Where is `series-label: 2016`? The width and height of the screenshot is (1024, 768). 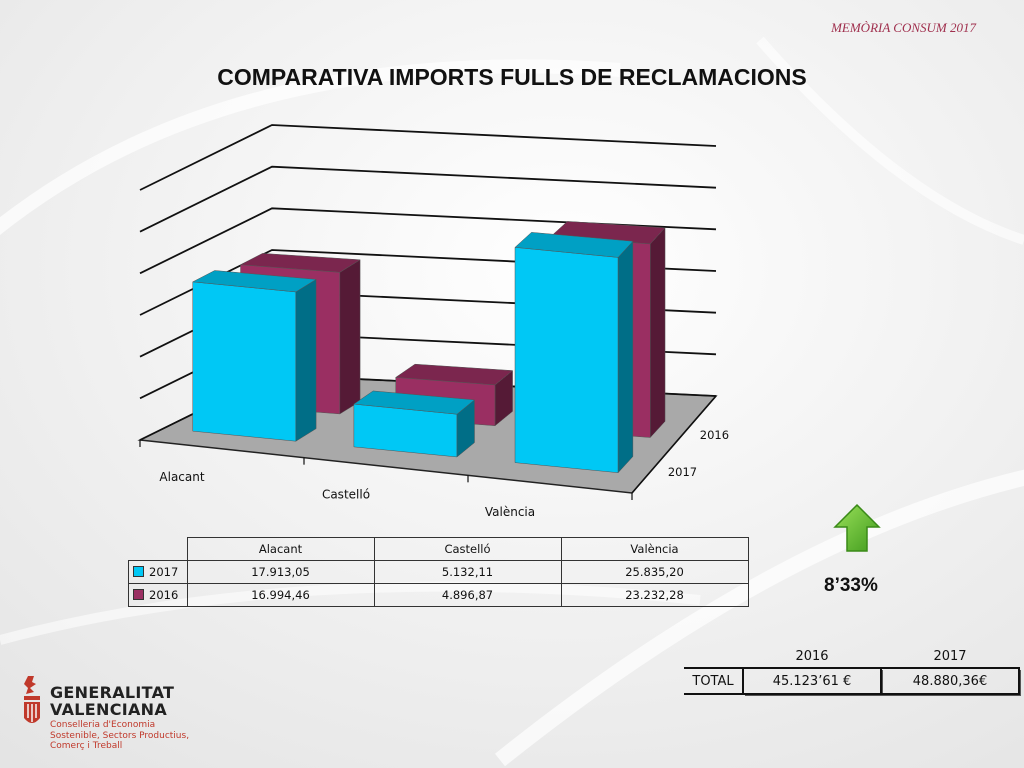
series-label: 2016 is located at coordinates (714, 435).